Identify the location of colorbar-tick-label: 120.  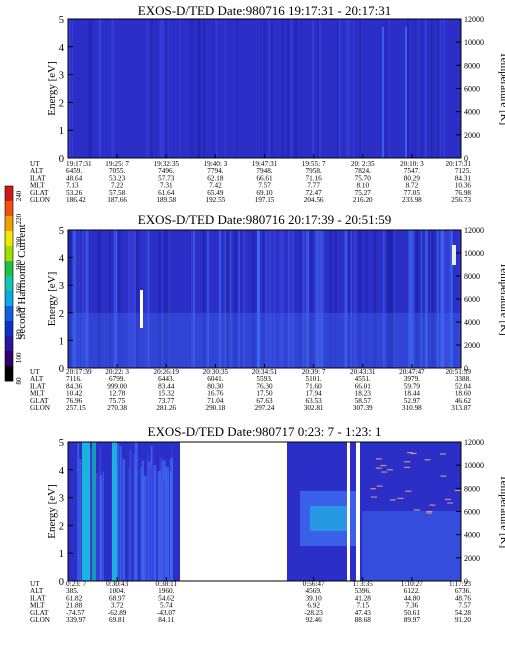
(19, 334).